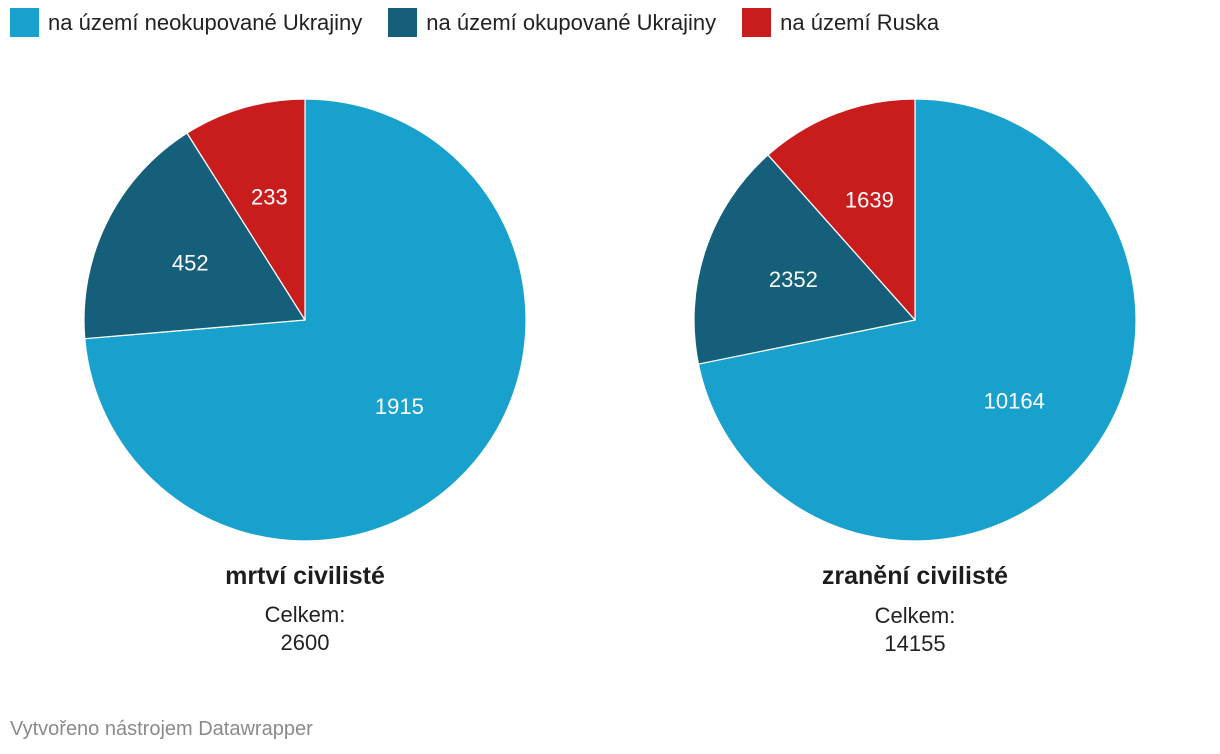 This screenshot has height=754, width=1220. I want to click on footer-credit: Vytvořeno nástrojem Datawrapper, so click(161, 729).